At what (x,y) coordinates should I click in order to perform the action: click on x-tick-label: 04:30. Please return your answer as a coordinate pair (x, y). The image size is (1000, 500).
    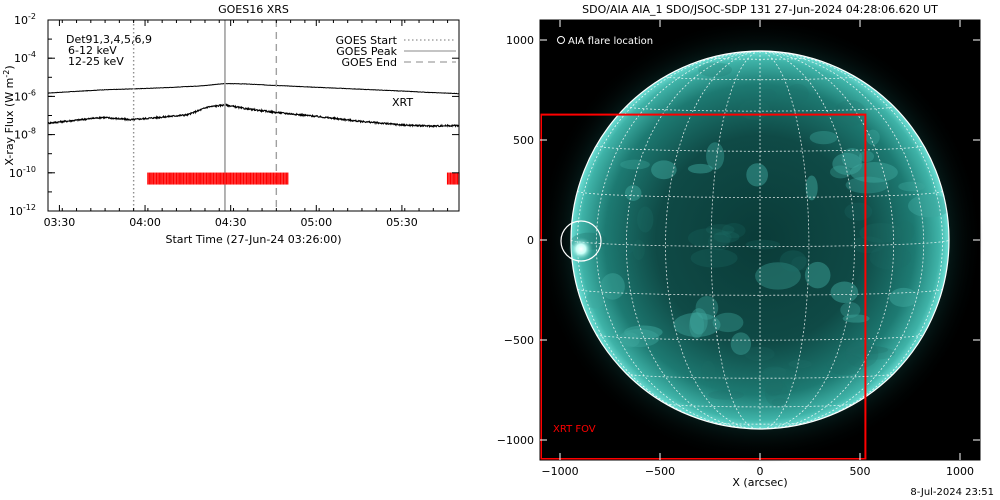
    Looking at the image, I should click on (231, 222).